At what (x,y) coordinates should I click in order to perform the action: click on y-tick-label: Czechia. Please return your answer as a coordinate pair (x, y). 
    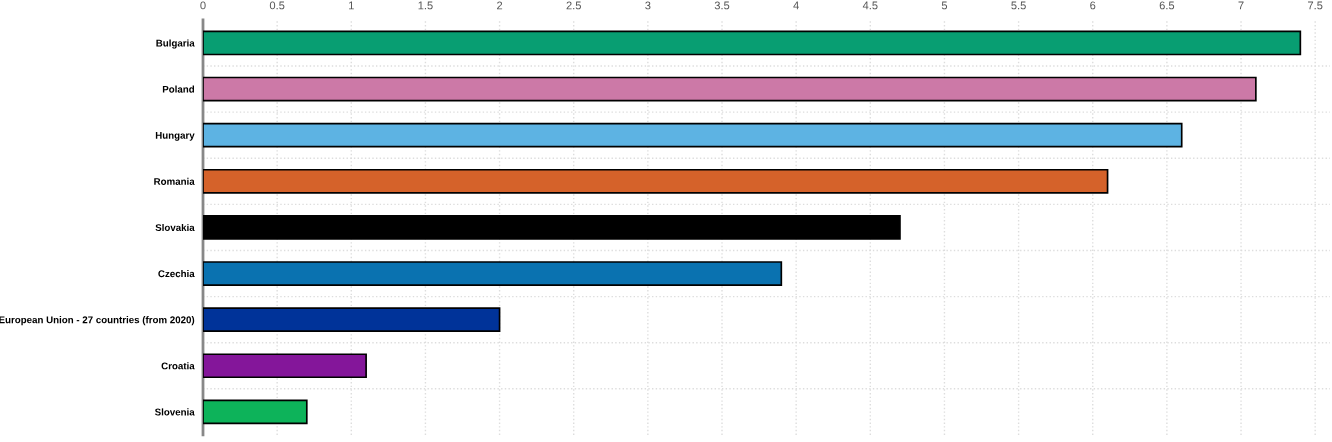
    Looking at the image, I should click on (176, 274).